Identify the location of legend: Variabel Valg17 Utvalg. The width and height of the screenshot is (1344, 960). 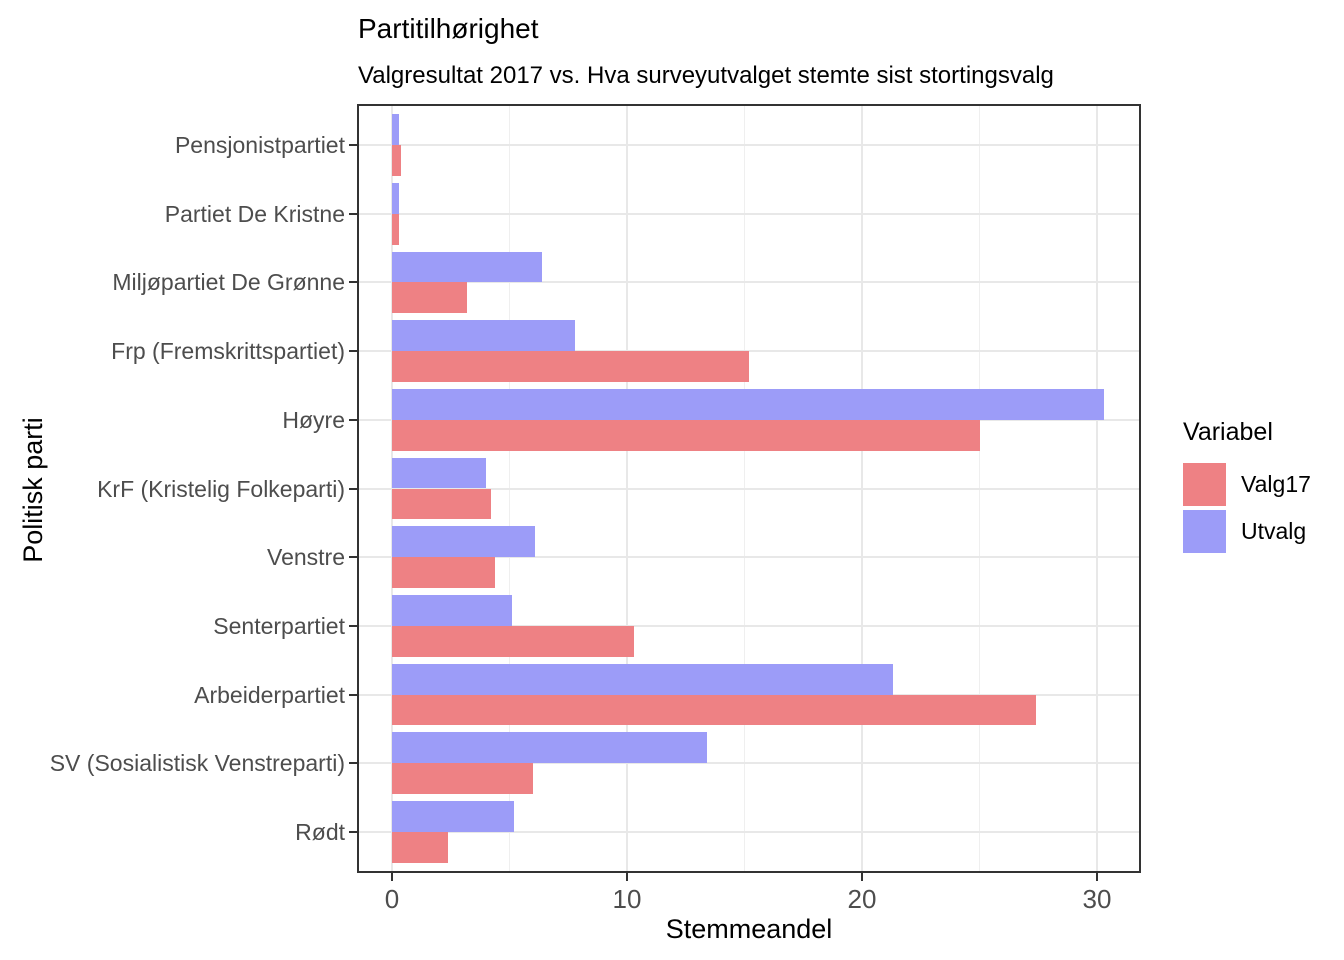
(1263, 487).